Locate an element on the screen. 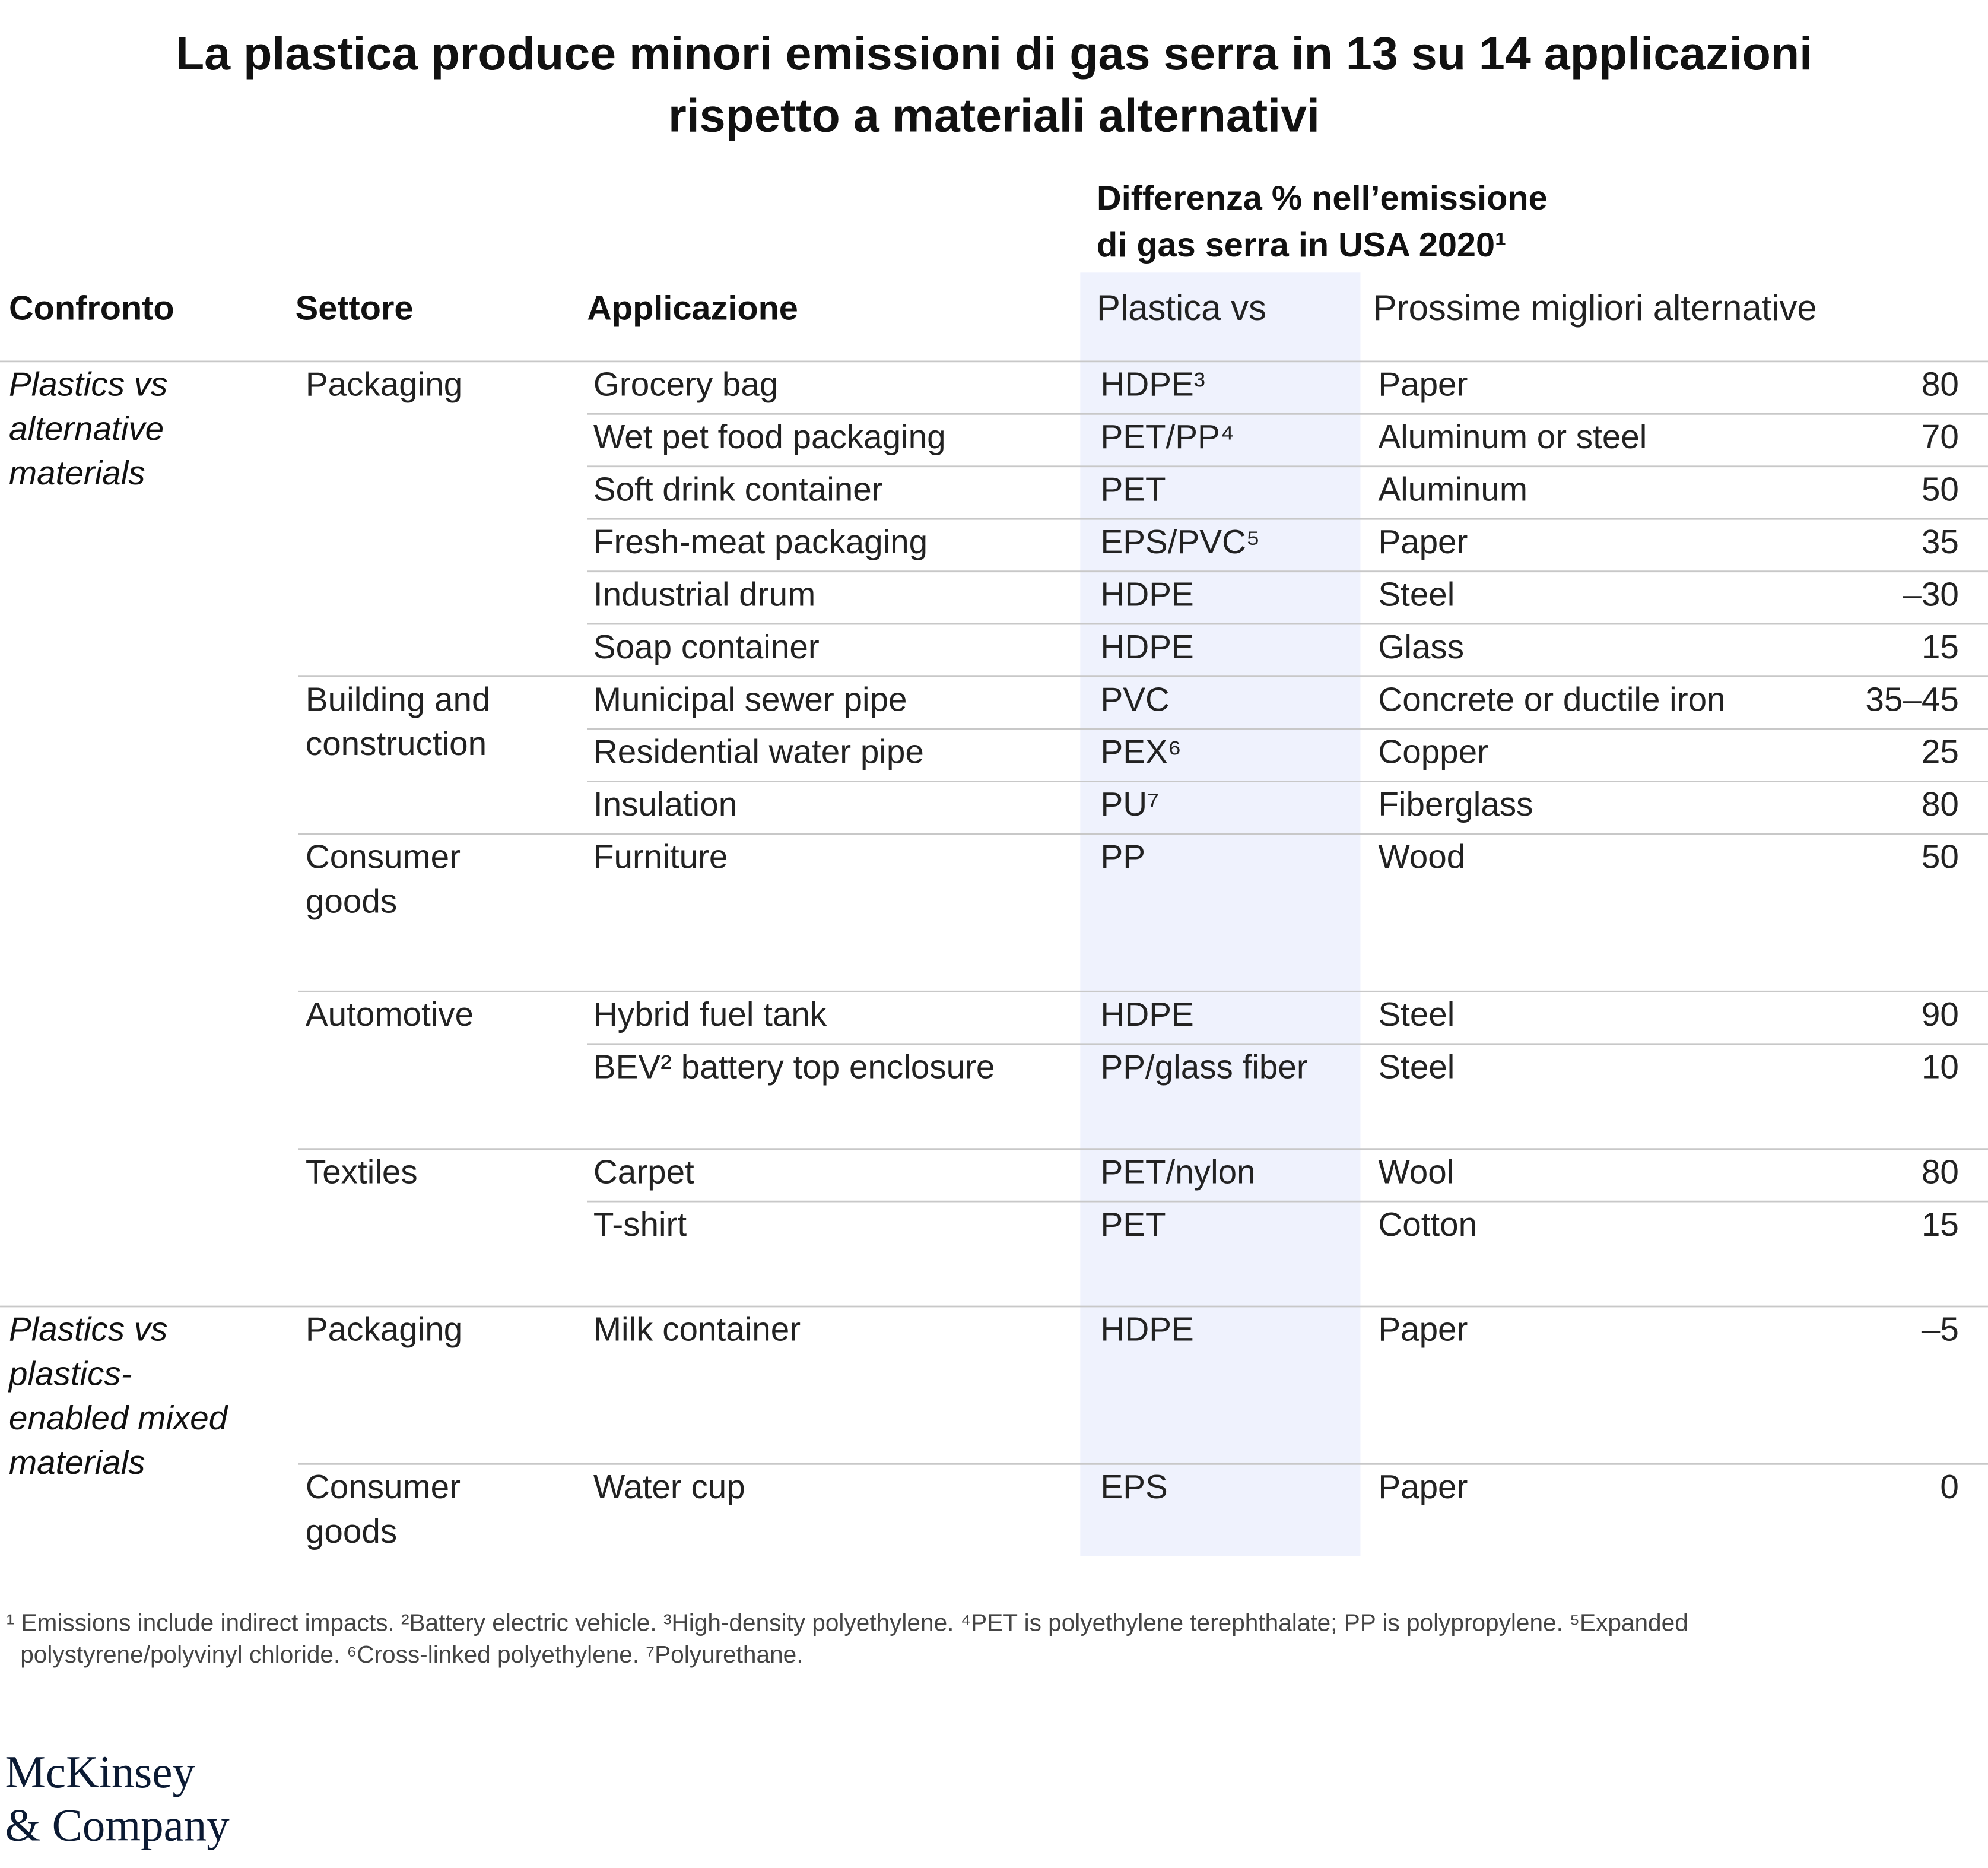 The height and width of the screenshot is (1868, 1988). alternative: Fiberglass is located at coordinates (1456, 804).